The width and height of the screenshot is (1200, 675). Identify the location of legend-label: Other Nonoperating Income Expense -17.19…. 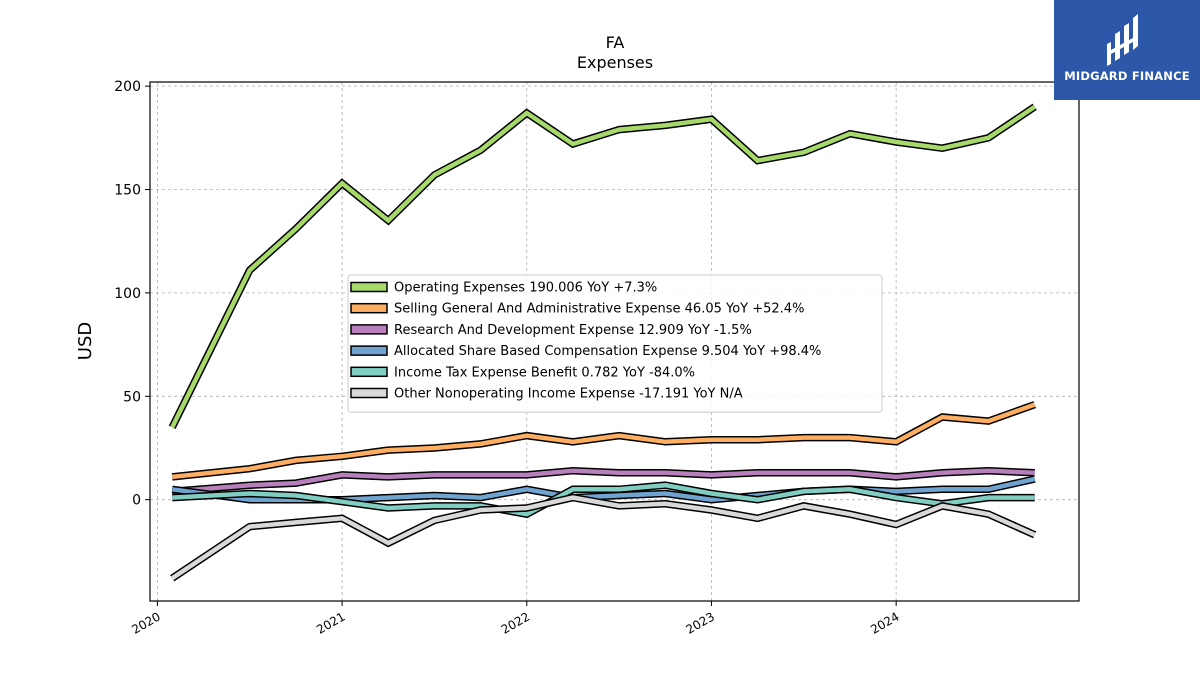
(568, 394).